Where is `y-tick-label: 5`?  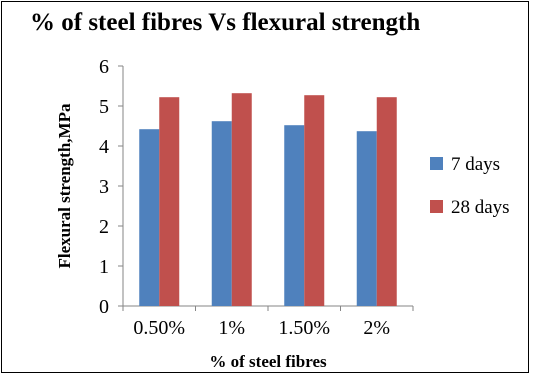 y-tick-label: 5 is located at coordinates (104, 107).